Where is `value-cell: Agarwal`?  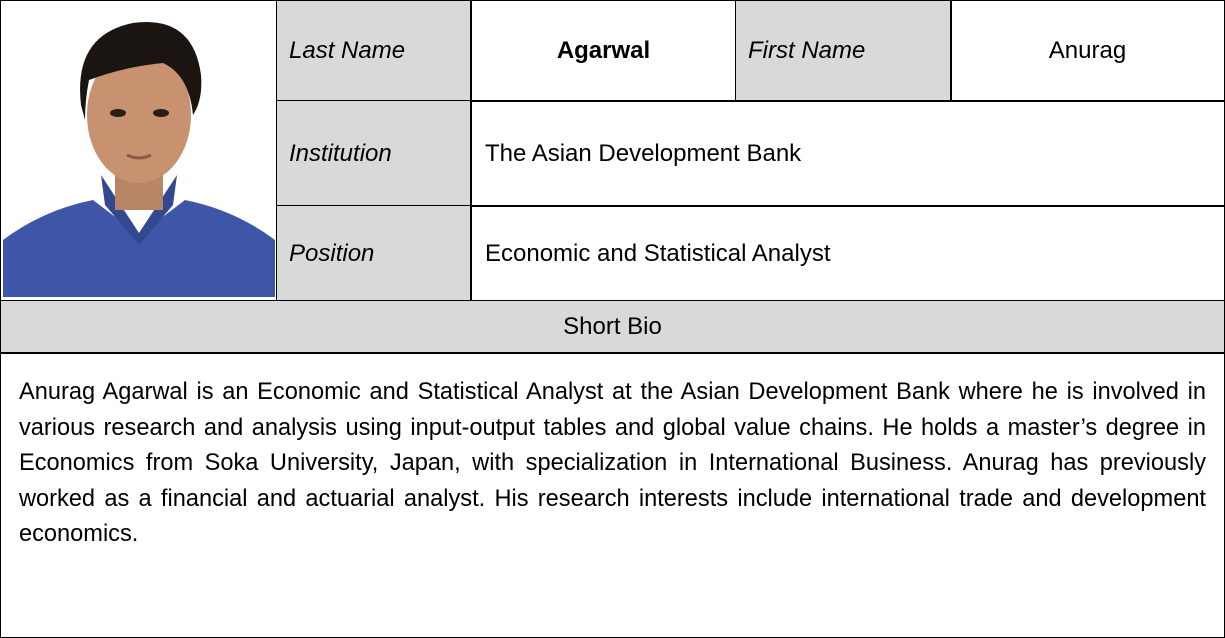 value-cell: Agarwal is located at coordinates (603, 51).